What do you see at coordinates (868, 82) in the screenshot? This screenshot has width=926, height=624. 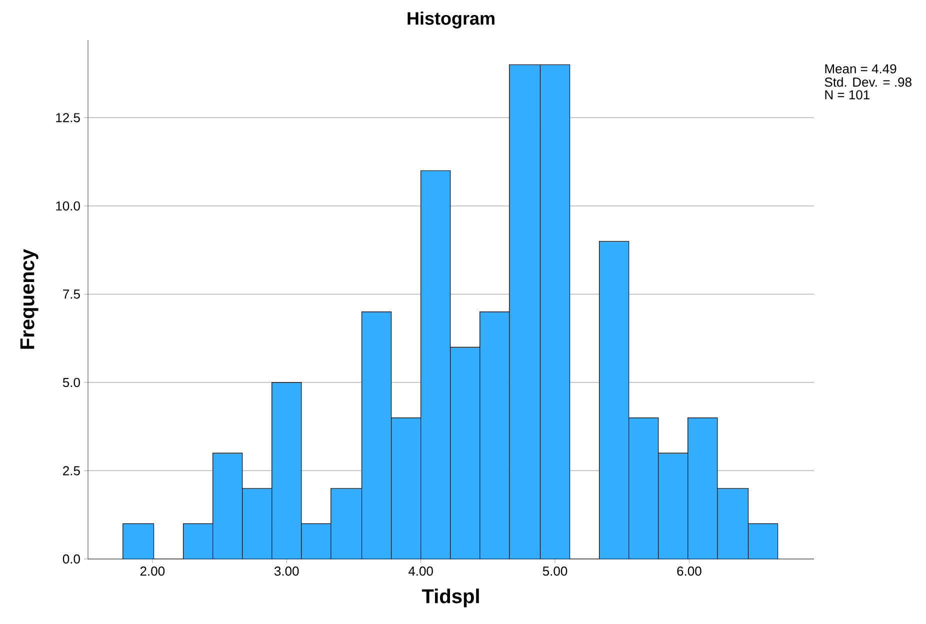 I see `text: Std. Dev. = .98` at bounding box center [868, 82].